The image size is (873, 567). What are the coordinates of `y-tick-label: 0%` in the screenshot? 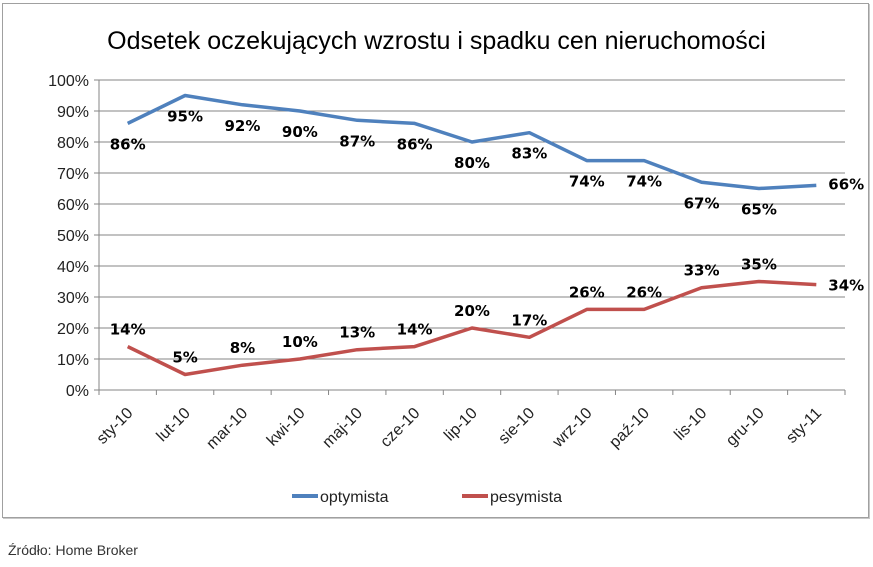 It's located at (77, 391).